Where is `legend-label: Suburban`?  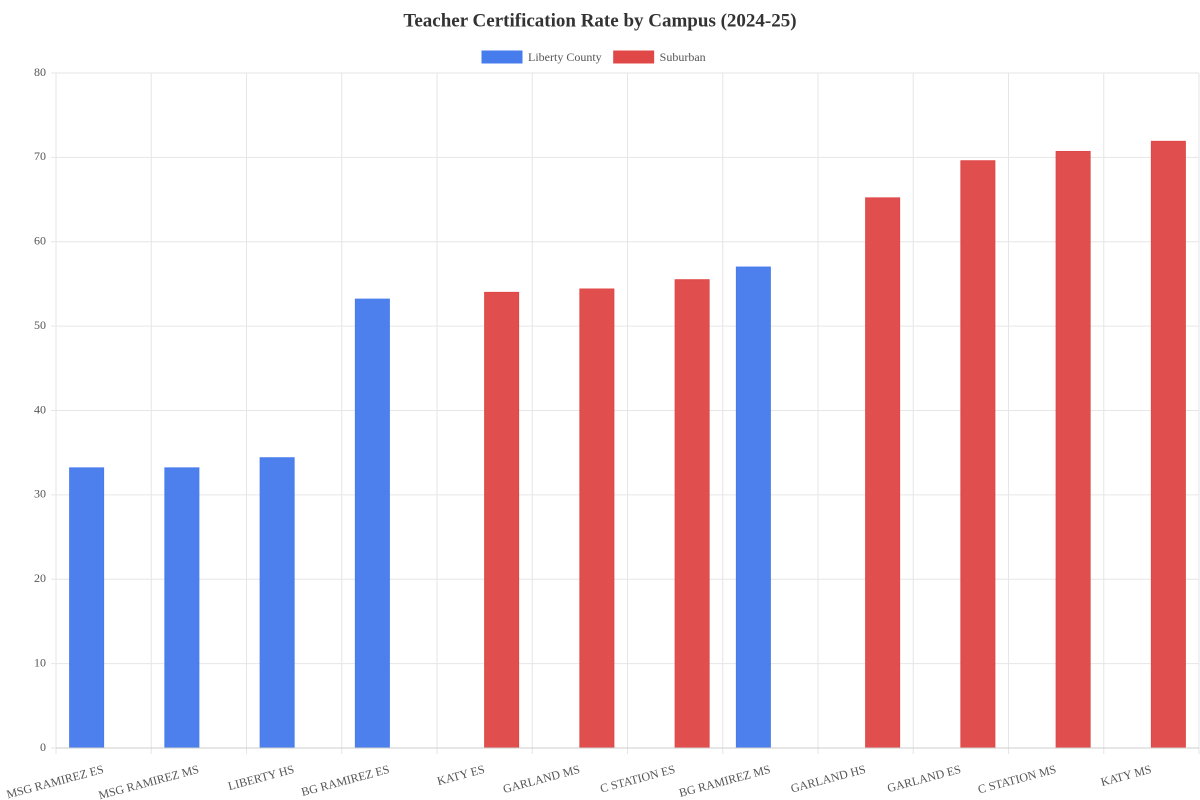
legend-label: Suburban is located at coordinates (683, 57).